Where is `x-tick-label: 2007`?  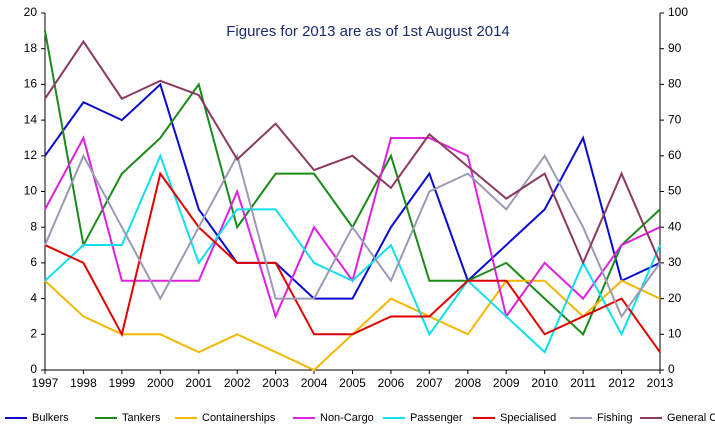
x-tick-label: 2007 is located at coordinates (429, 383).